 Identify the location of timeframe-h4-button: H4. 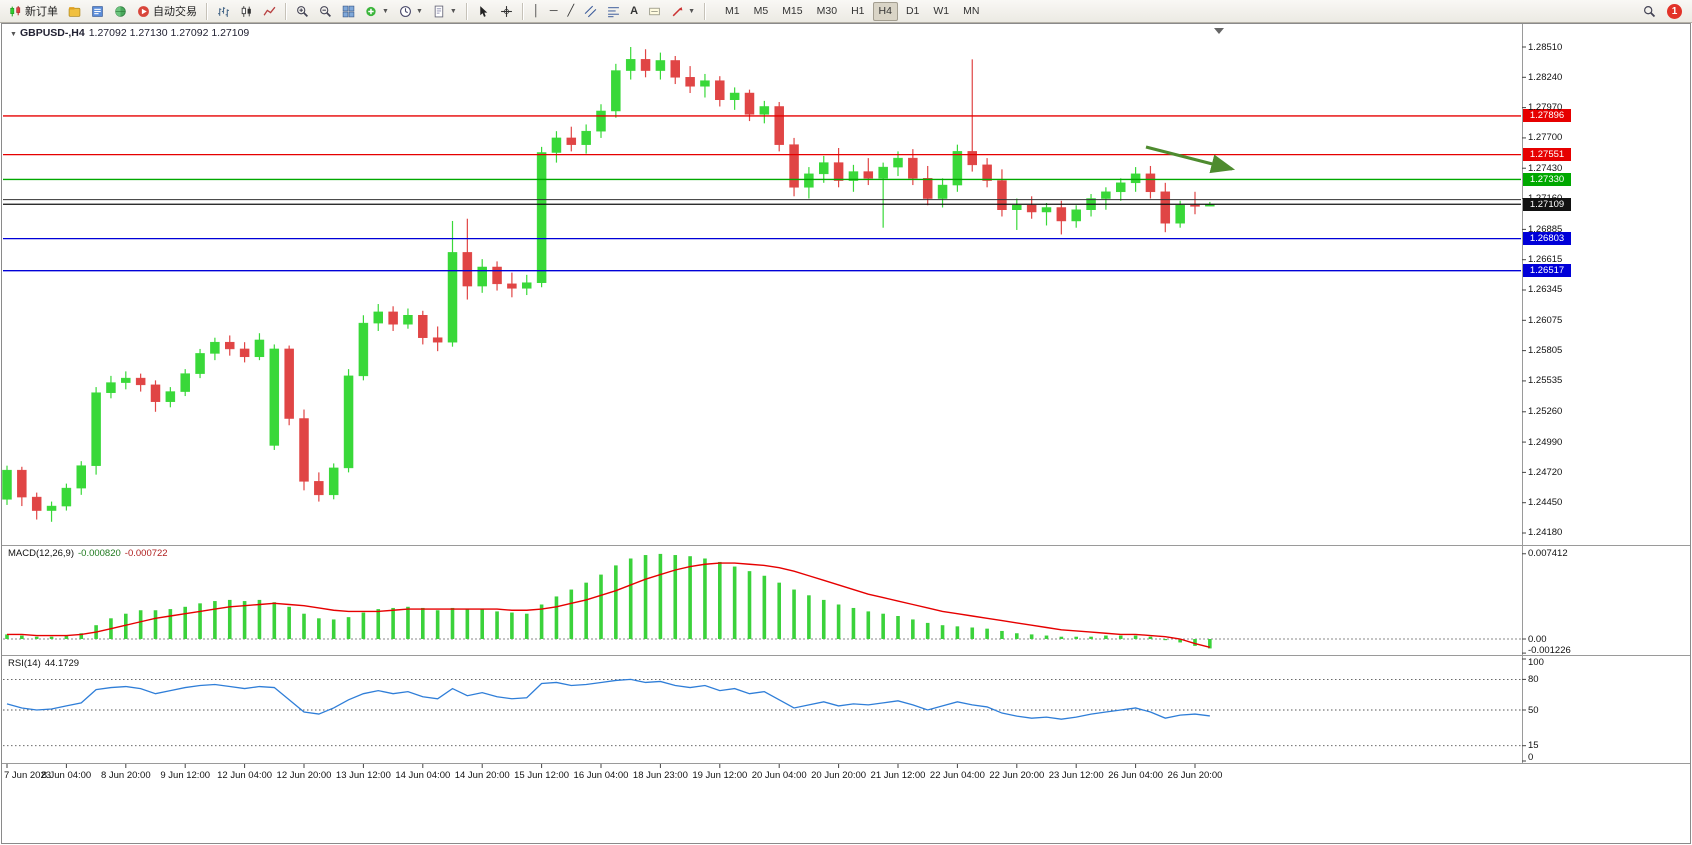
(885, 11).